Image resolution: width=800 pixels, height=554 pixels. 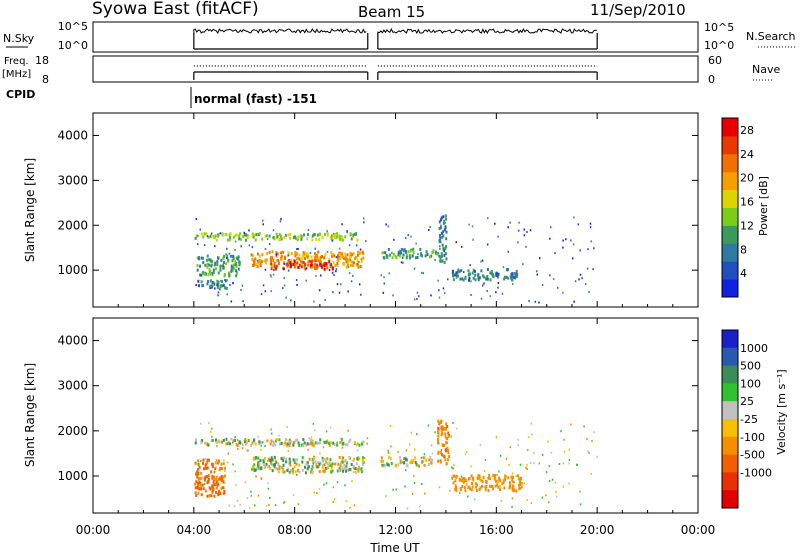 What do you see at coordinates (72, 476) in the screenshot?
I see `y-tick-label: 1000` at bounding box center [72, 476].